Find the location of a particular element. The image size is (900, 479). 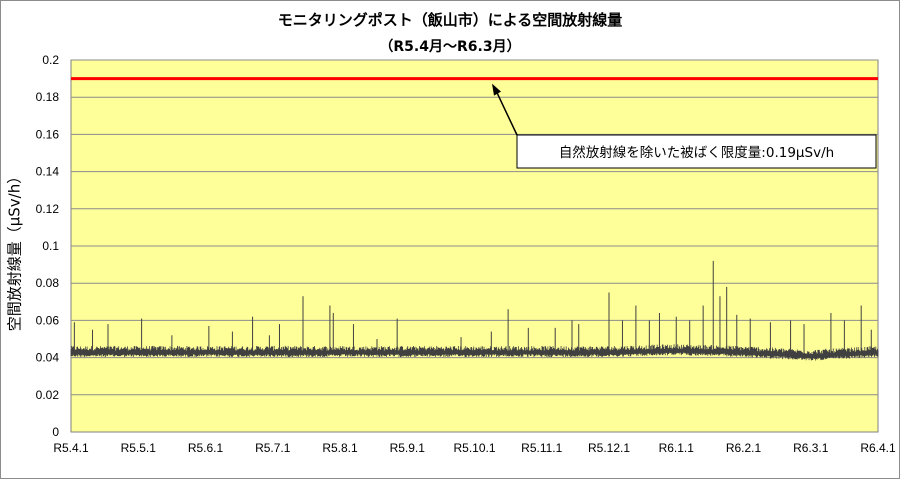

y-tick-label: 0.1 is located at coordinates (50, 246).